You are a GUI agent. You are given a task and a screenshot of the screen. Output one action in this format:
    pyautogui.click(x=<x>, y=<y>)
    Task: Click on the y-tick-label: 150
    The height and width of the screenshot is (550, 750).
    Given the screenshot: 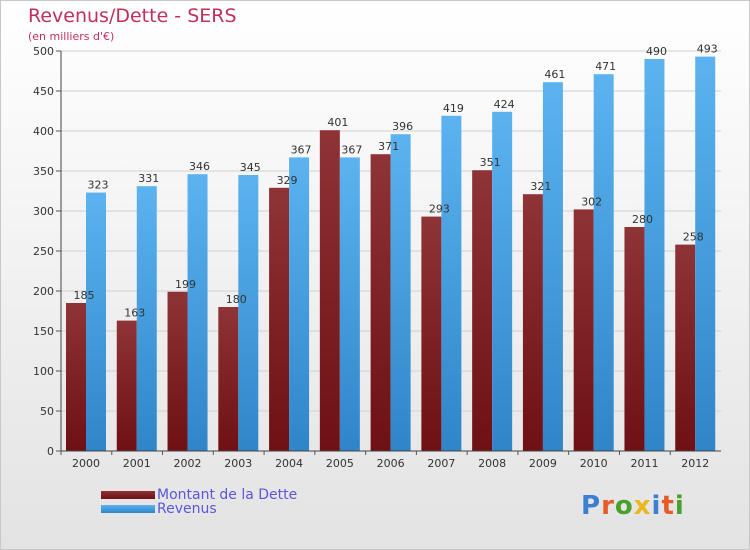 What is the action you would take?
    pyautogui.click(x=43, y=331)
    